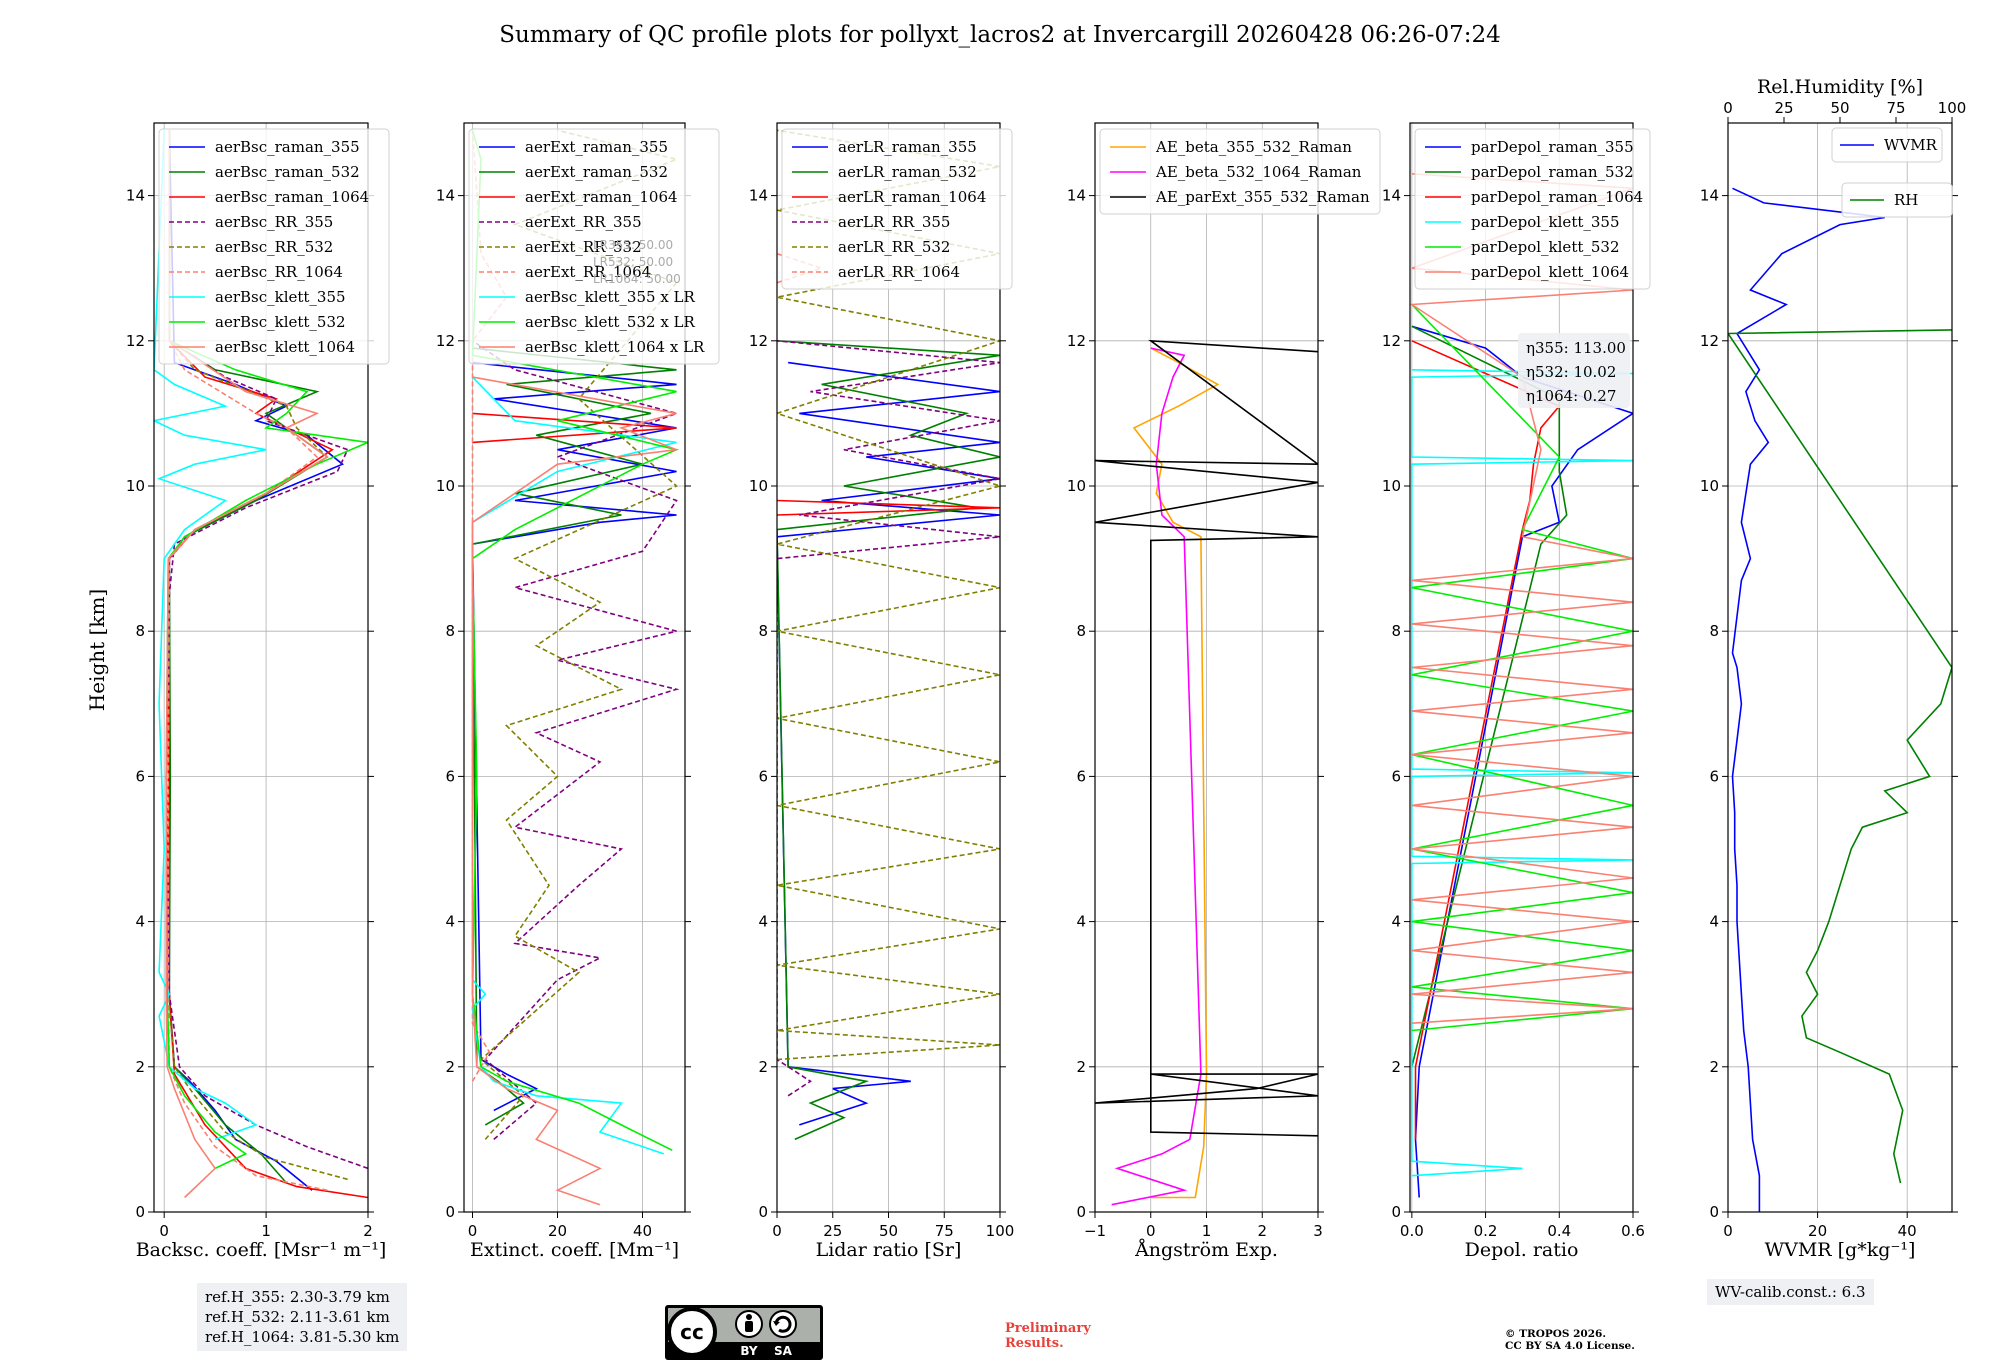  What do you see at coordinates (642, 1231) in the screenshot?
I see `x-tick-label: 40` at bounding box center [642, 1231].